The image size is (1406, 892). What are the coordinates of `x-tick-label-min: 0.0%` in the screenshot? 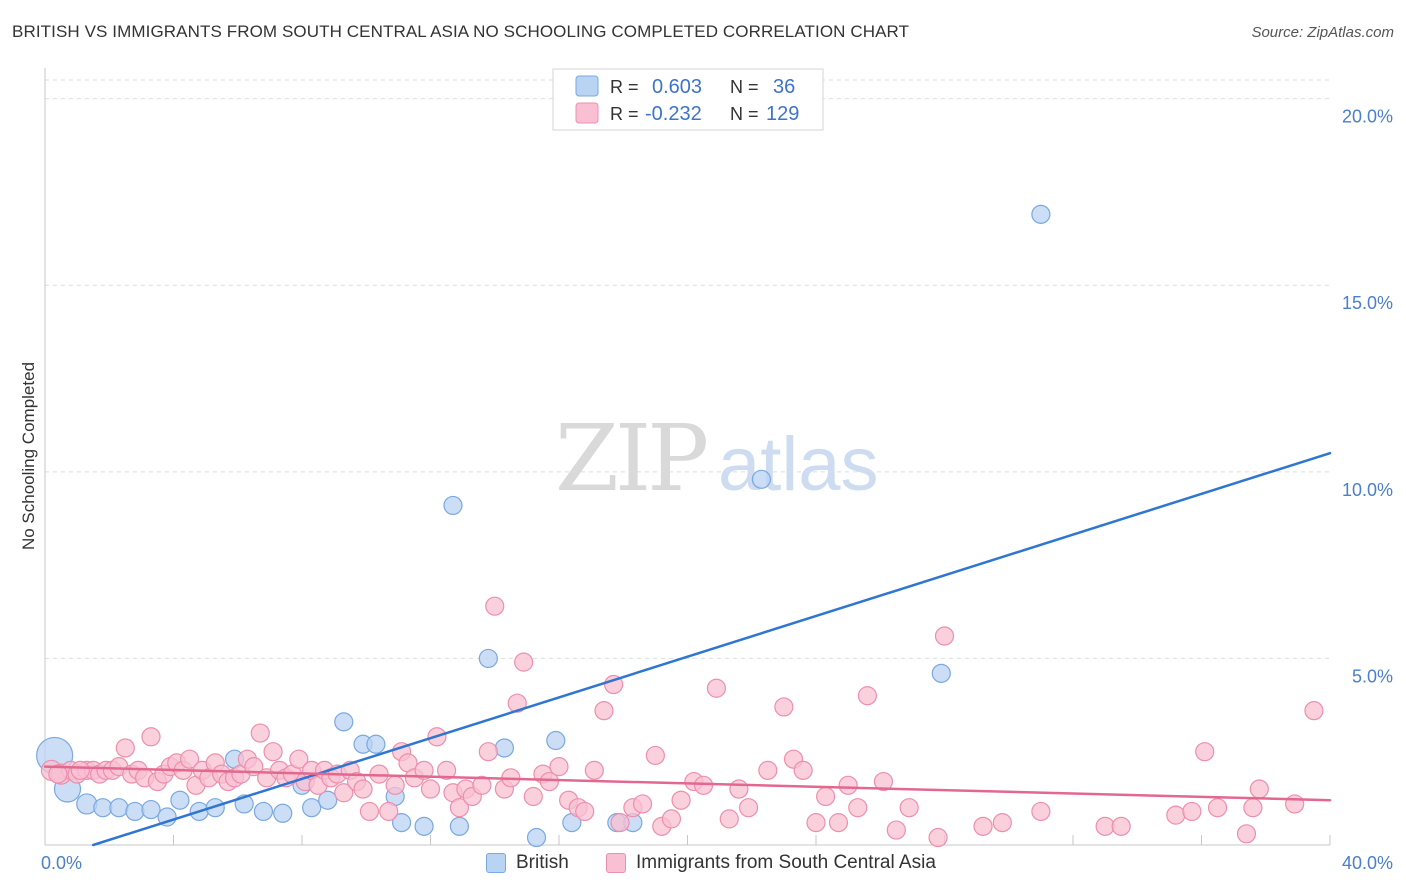 It's located at (61, 863).